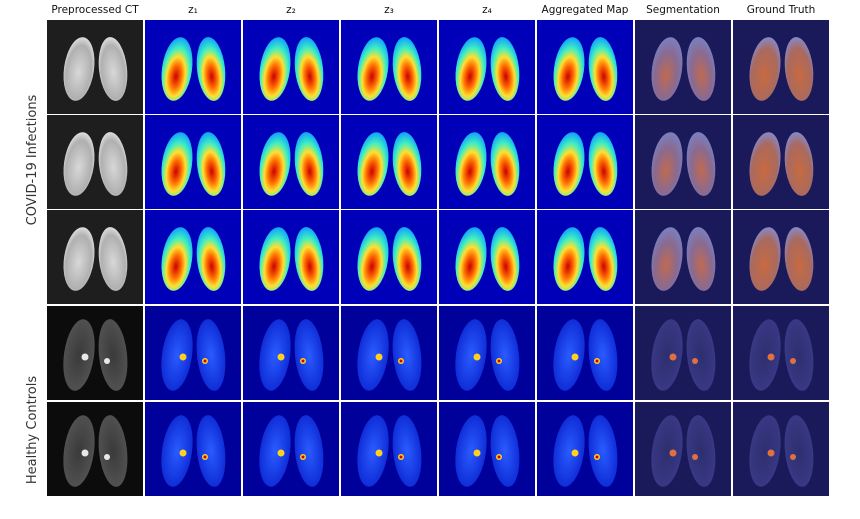  What do you see at coordinates (487, 10) in the screenshot?
I see `column-header: z₄` at bounding box center [487, 10].